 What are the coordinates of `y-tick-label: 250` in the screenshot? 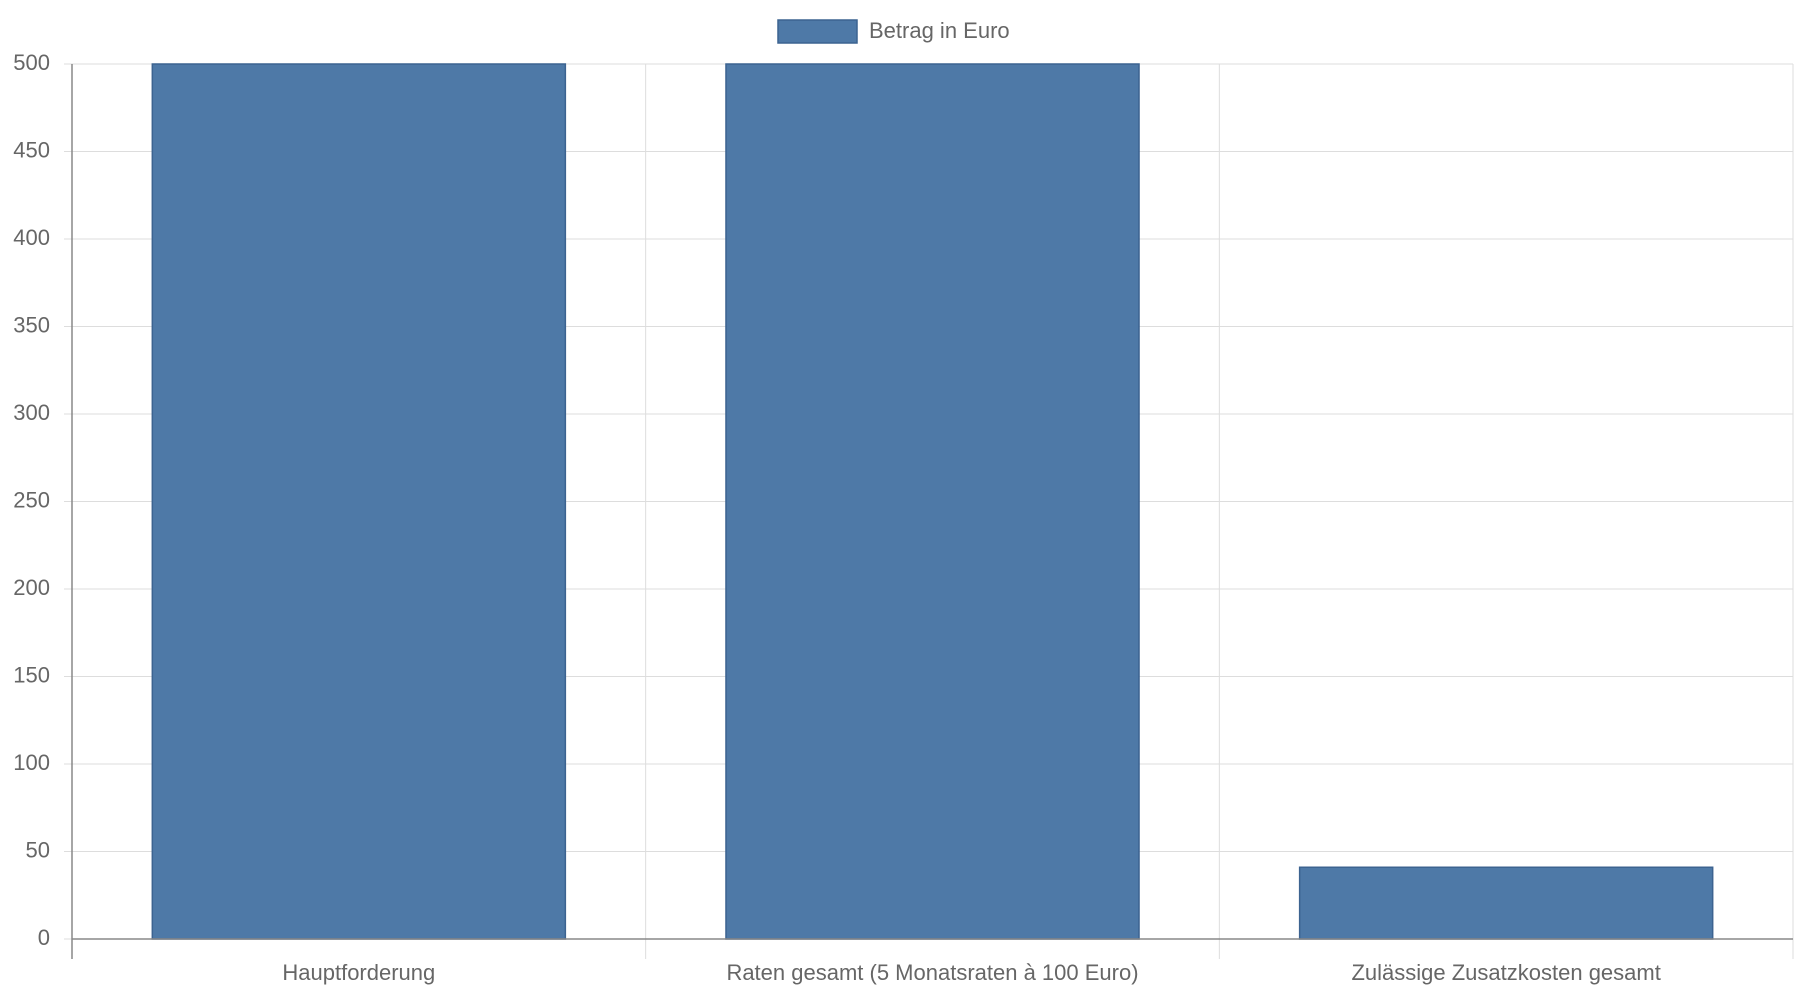 It's located at (31, 499).